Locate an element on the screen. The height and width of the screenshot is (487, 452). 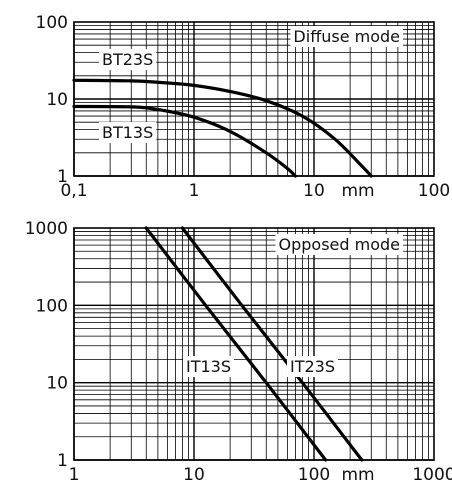
series-label-bt13s: BT13S is located at coordinates (127, 132).